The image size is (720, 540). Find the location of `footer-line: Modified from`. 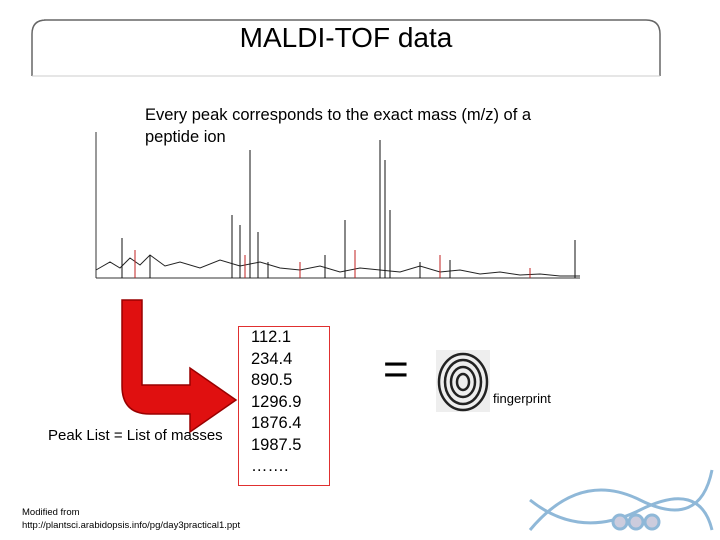

footer-line: Modified from is located at coordinates (51, 512).